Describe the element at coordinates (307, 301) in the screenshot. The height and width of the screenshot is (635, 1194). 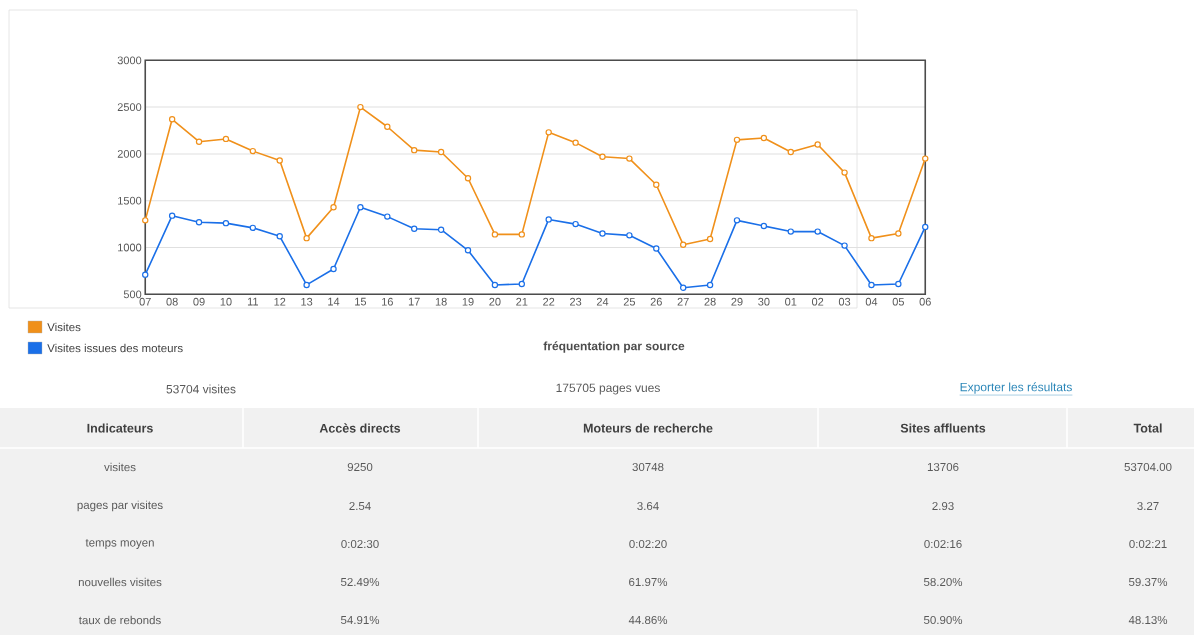
I see `x-tick-label: 13` at that location.